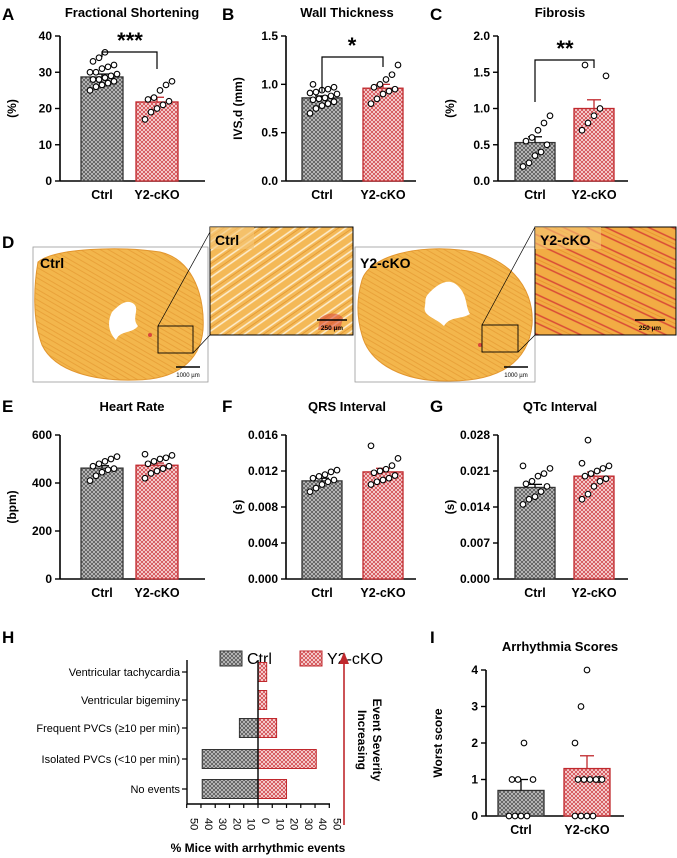 This screenshot has width=677, height=858. Describe the element at coordinates (42, 483) in the screenshot. I see `y-tick-label: 400` at that location.